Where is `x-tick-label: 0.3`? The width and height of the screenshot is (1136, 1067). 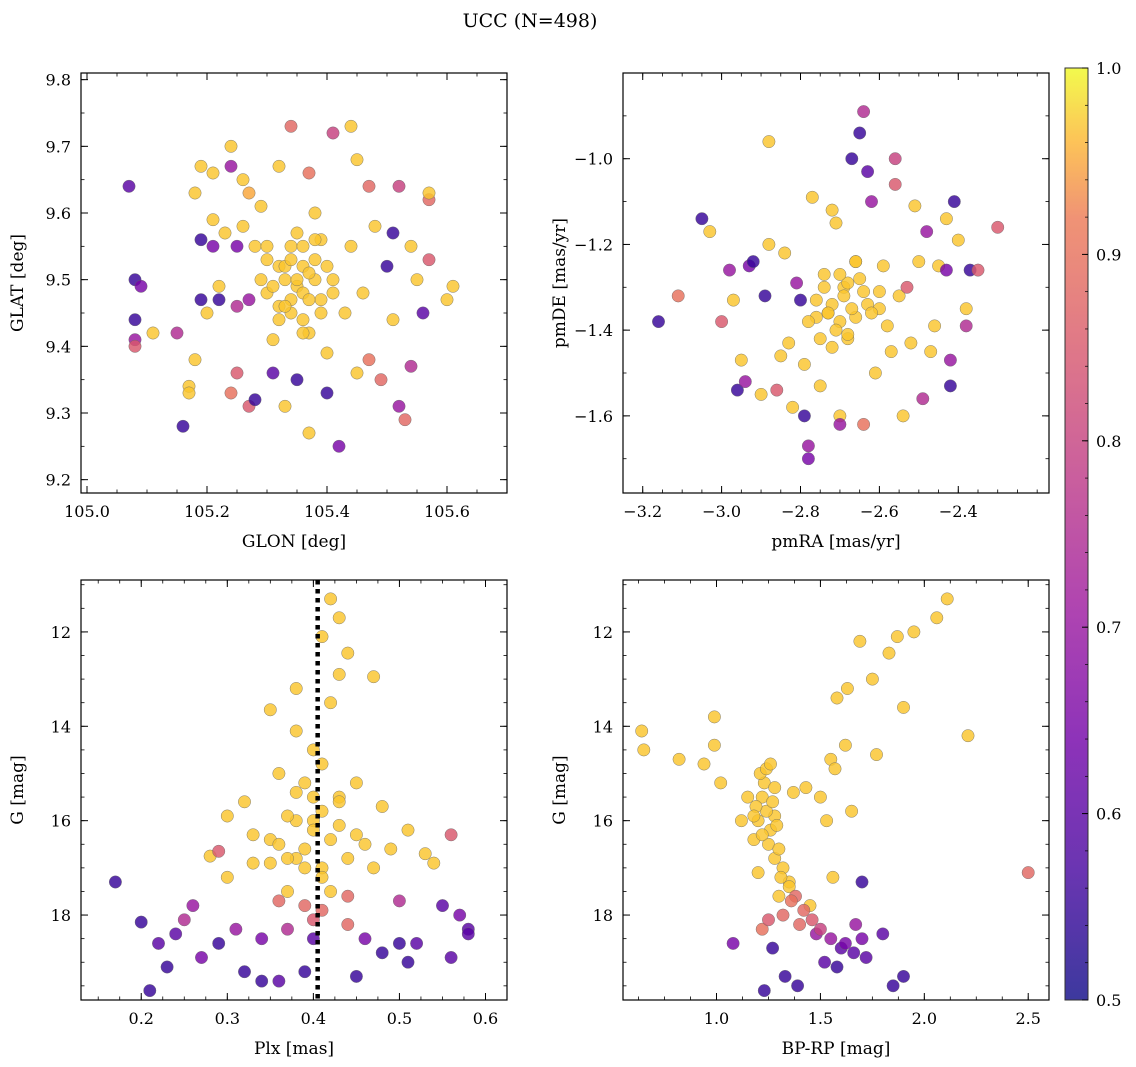
x-tick-label: 0.3 is located at coordinates (227, 1018).